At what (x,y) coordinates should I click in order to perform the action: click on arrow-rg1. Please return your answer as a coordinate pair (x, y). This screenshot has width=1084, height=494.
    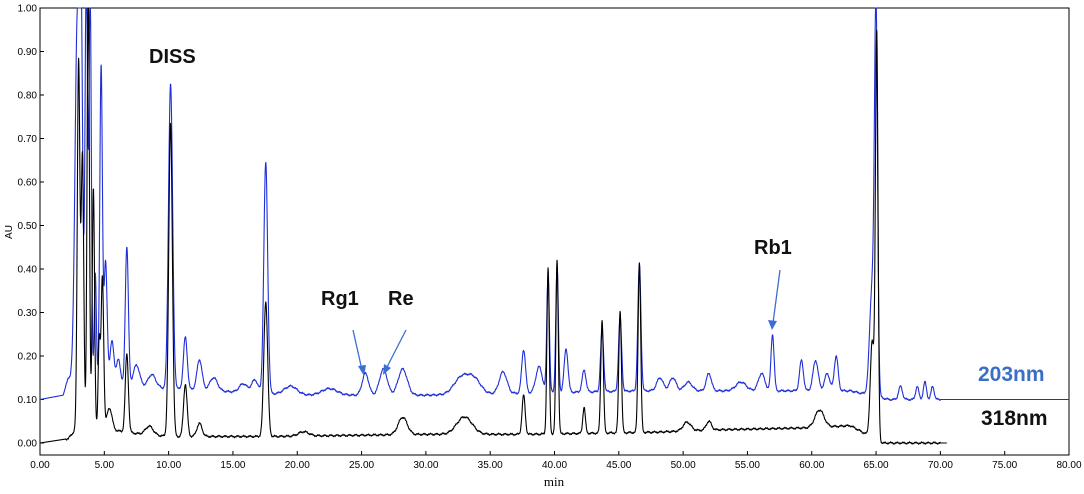
    Looking at the image, I should click on (357, 350).